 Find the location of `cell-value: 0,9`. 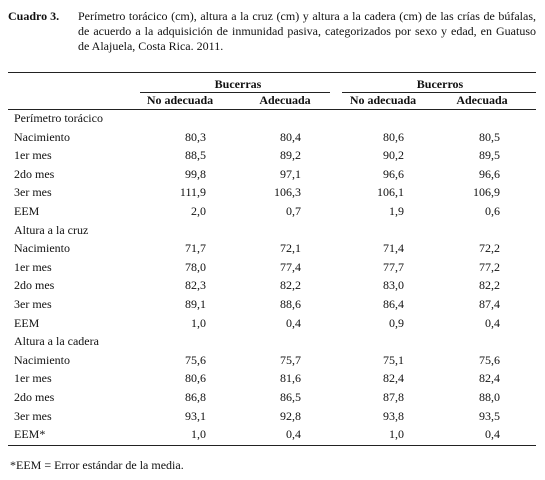

cell-value: 0,9 is located at coordinates (396, 322).